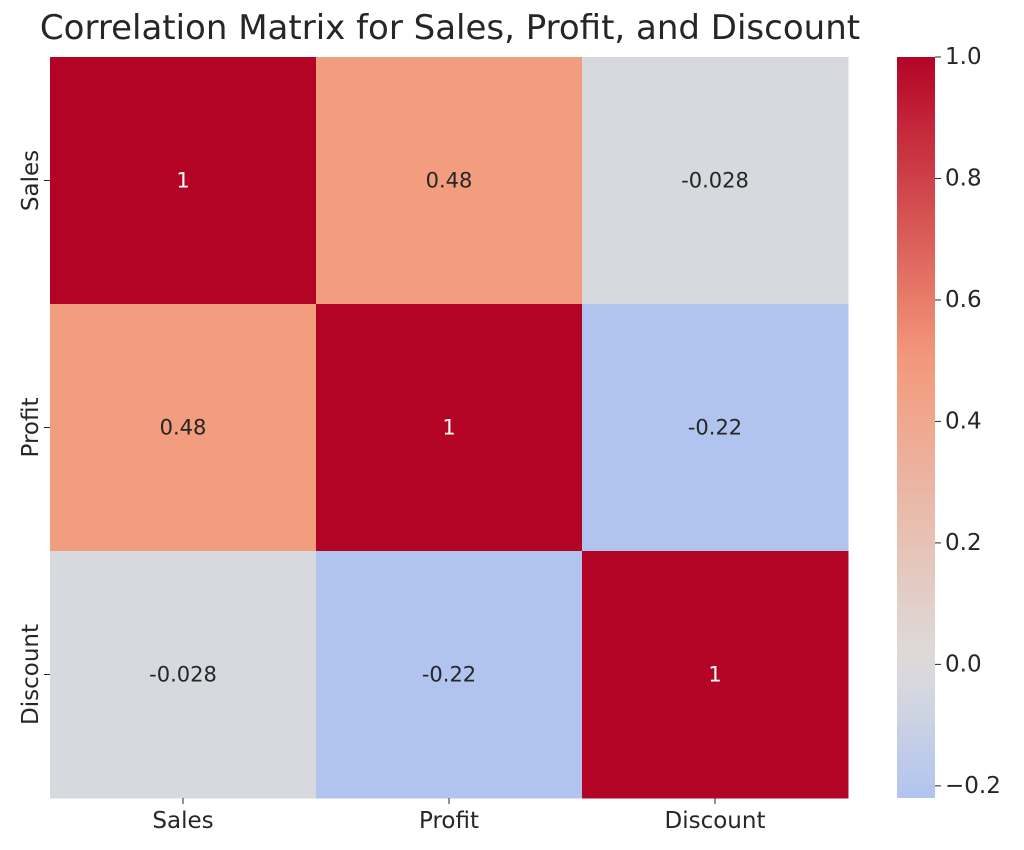  I want to click on x-tick-label: Profit, so click(449, 821).